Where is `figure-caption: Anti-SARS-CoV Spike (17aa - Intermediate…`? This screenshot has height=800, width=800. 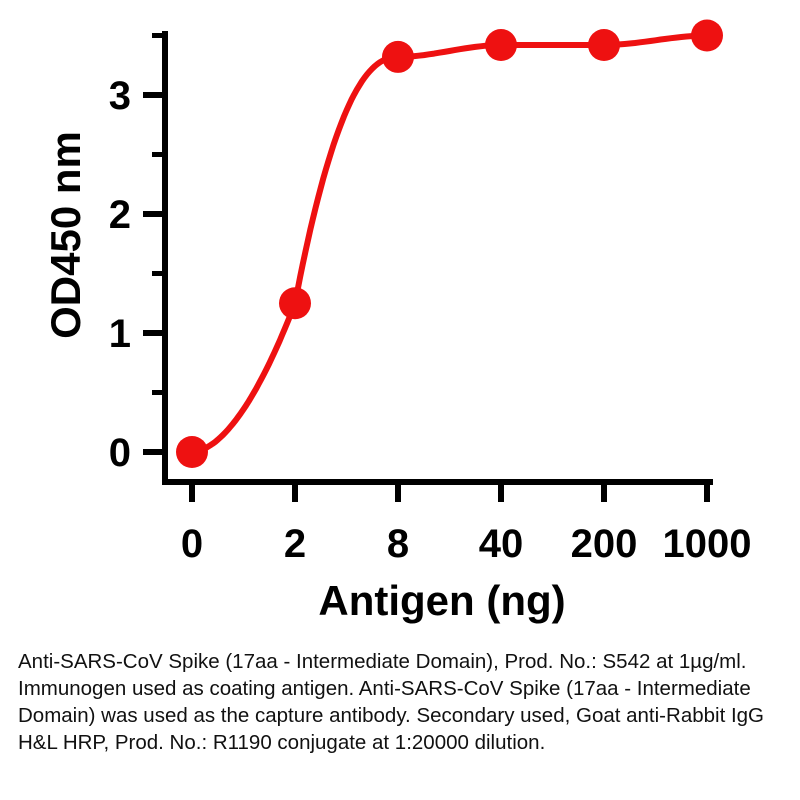 figure-caption: Anti-SARS-CoV Spike (17aa - Intermediate… is located at coordinates (391, 702).